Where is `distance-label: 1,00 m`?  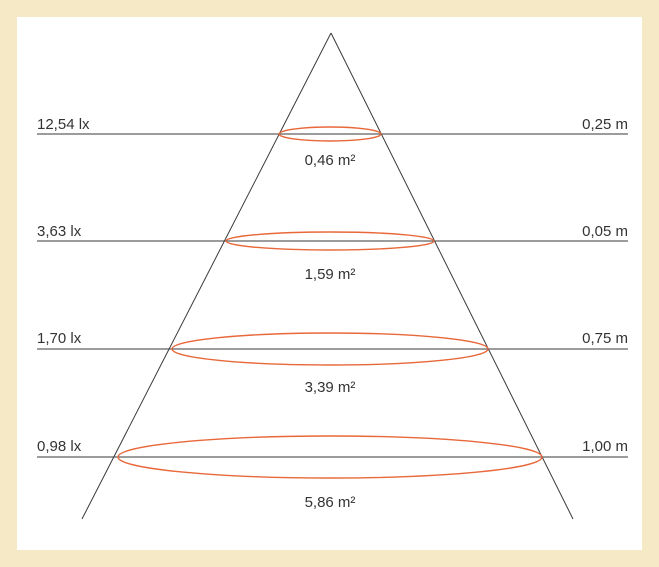
distance-label: 1,00 m is located at coordinates (605, 446).